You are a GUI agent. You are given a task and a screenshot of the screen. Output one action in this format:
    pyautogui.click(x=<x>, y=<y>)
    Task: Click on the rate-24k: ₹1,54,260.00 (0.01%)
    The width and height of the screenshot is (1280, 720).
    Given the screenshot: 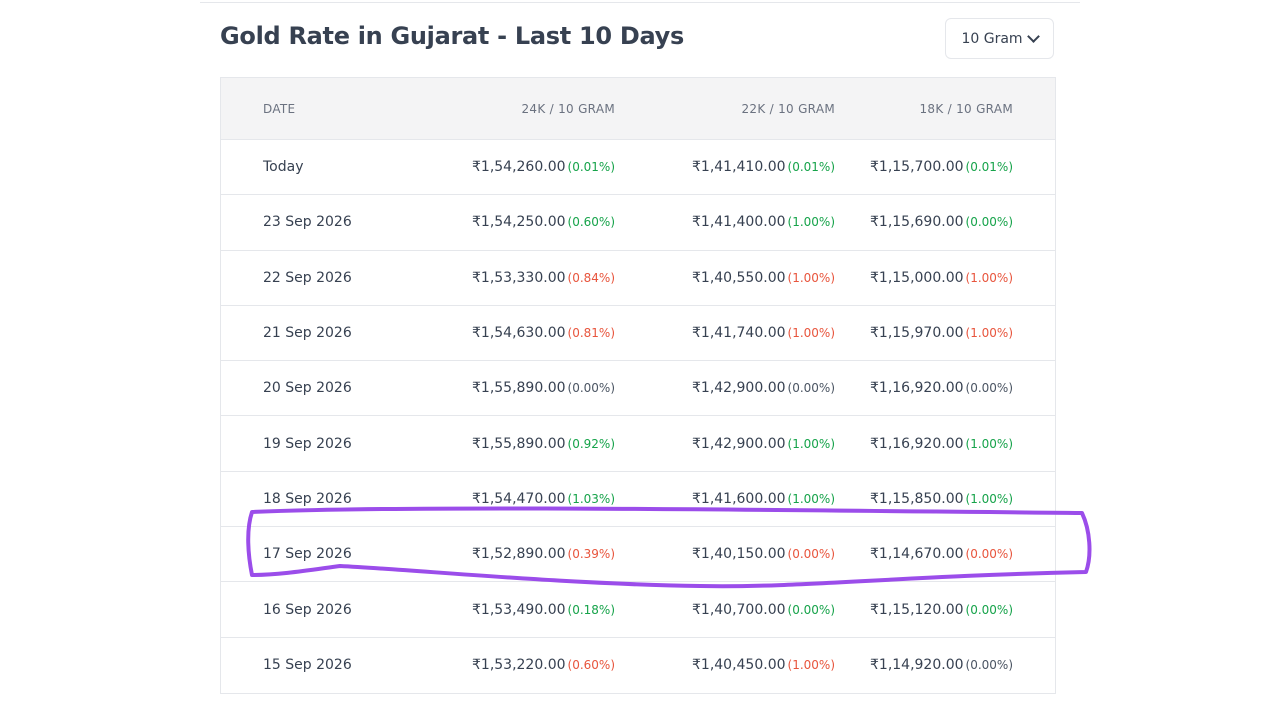 What is the action you would take?
    pyautogui.click(x=543, y=167)
    